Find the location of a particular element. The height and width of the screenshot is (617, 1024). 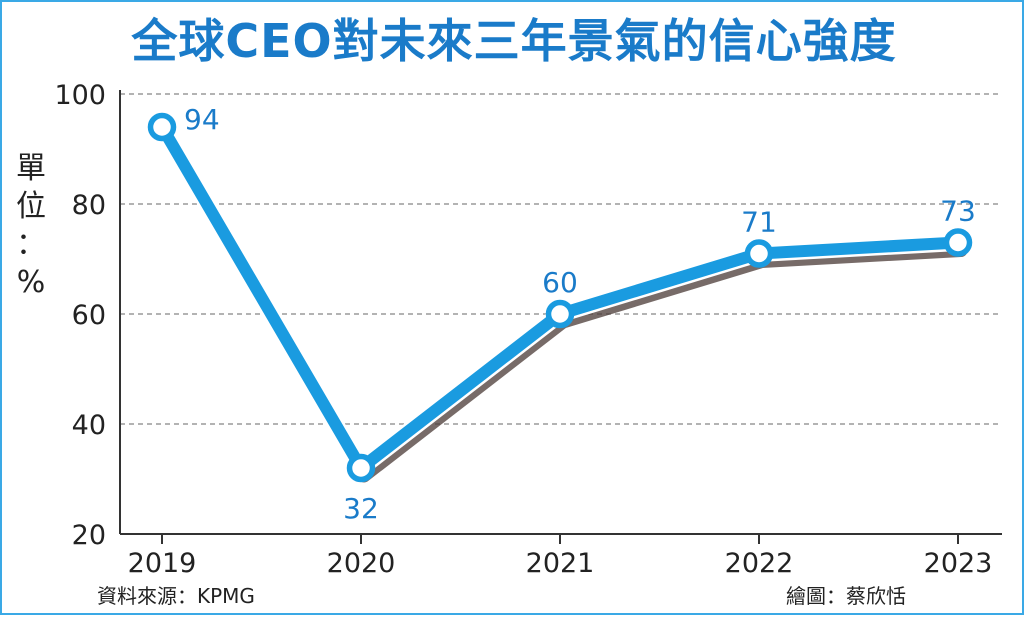

x-tick-label-2023: 2023 is located at coordinates (958, 563).